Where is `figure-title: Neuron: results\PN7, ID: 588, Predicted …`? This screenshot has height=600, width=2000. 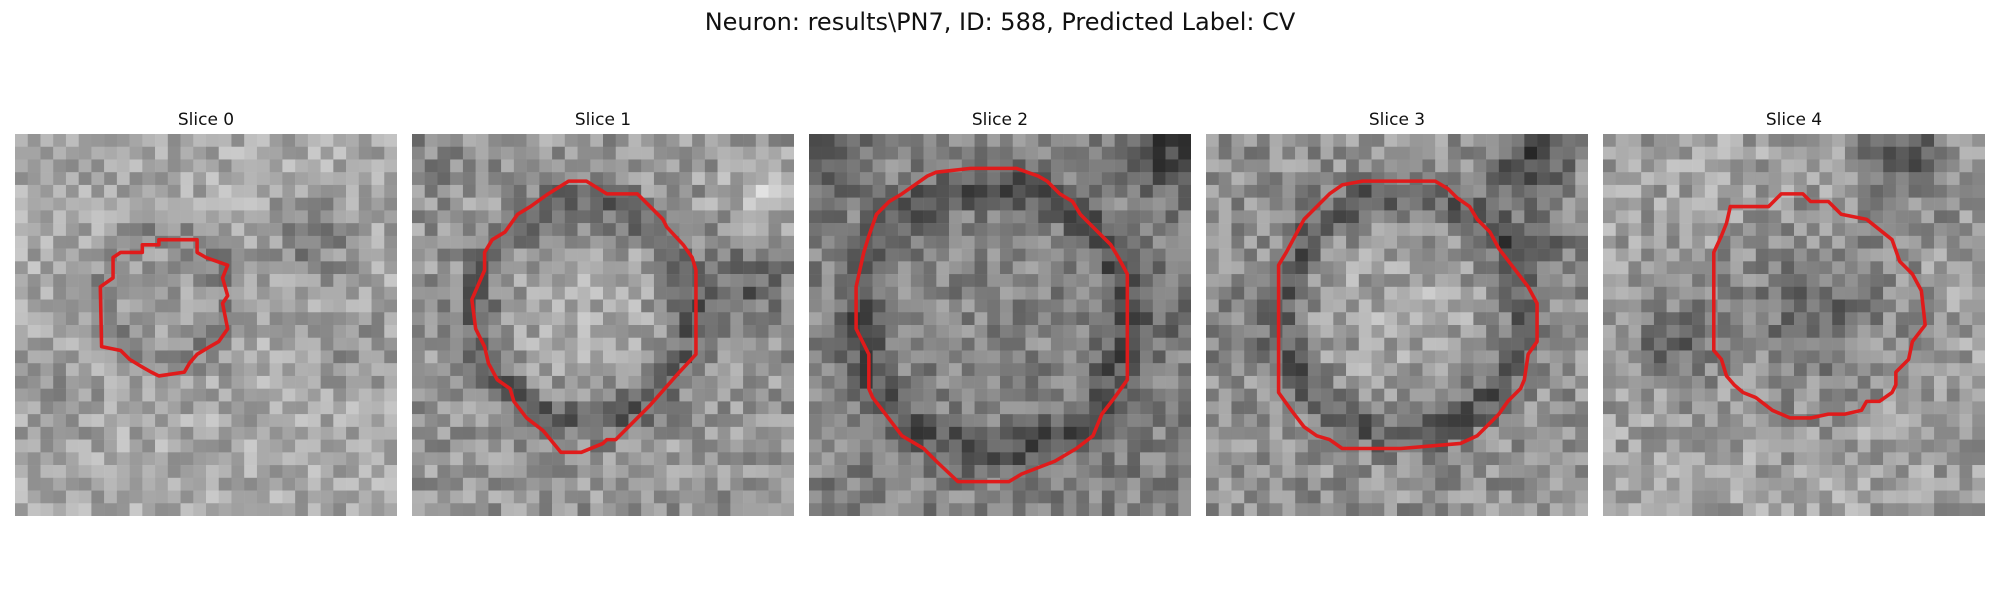 figure-title: Neuron: results\PN7, ID: 588, Predicted … is located at coordinates (1000, 22).